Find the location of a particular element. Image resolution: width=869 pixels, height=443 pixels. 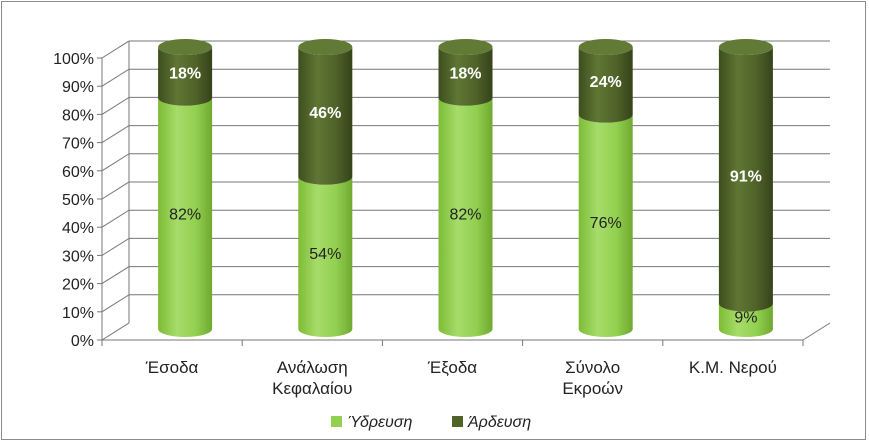

legend: Ύδρευση Άρδευση is located at coordinates (431, 422).